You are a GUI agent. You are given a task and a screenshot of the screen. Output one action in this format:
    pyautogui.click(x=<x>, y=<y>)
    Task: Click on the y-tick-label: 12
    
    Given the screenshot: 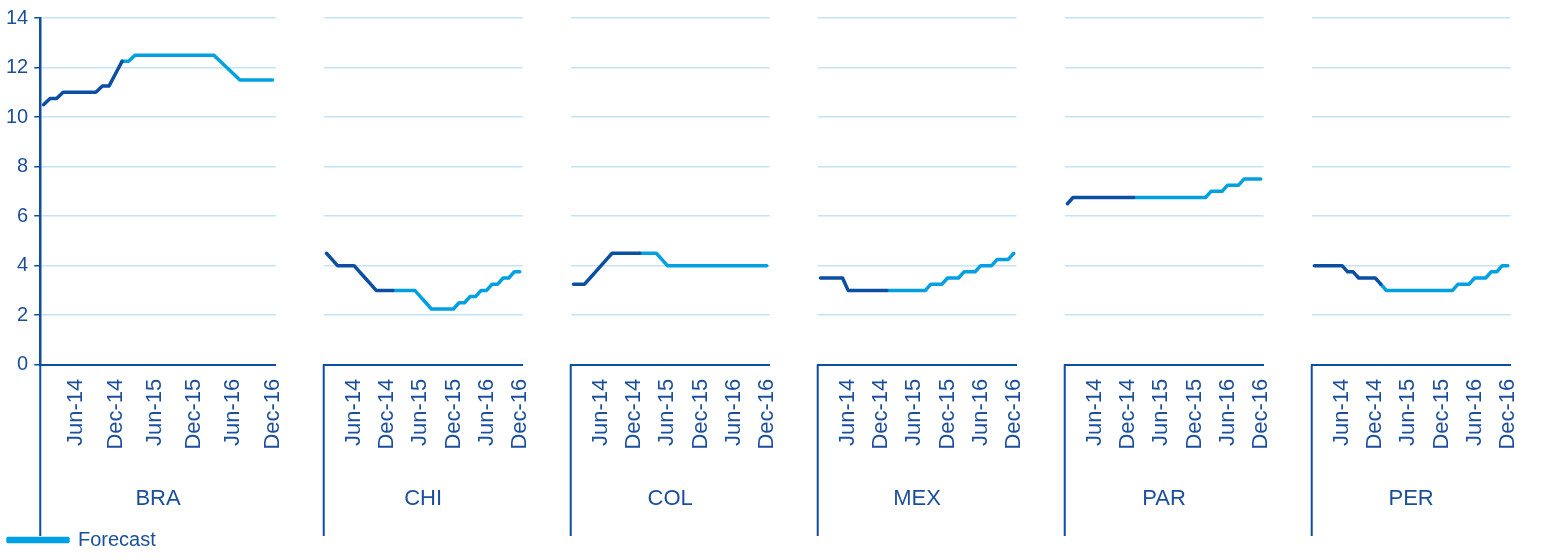 What is the action you would take?
    pyautogui.click(x=17, y=66)
    